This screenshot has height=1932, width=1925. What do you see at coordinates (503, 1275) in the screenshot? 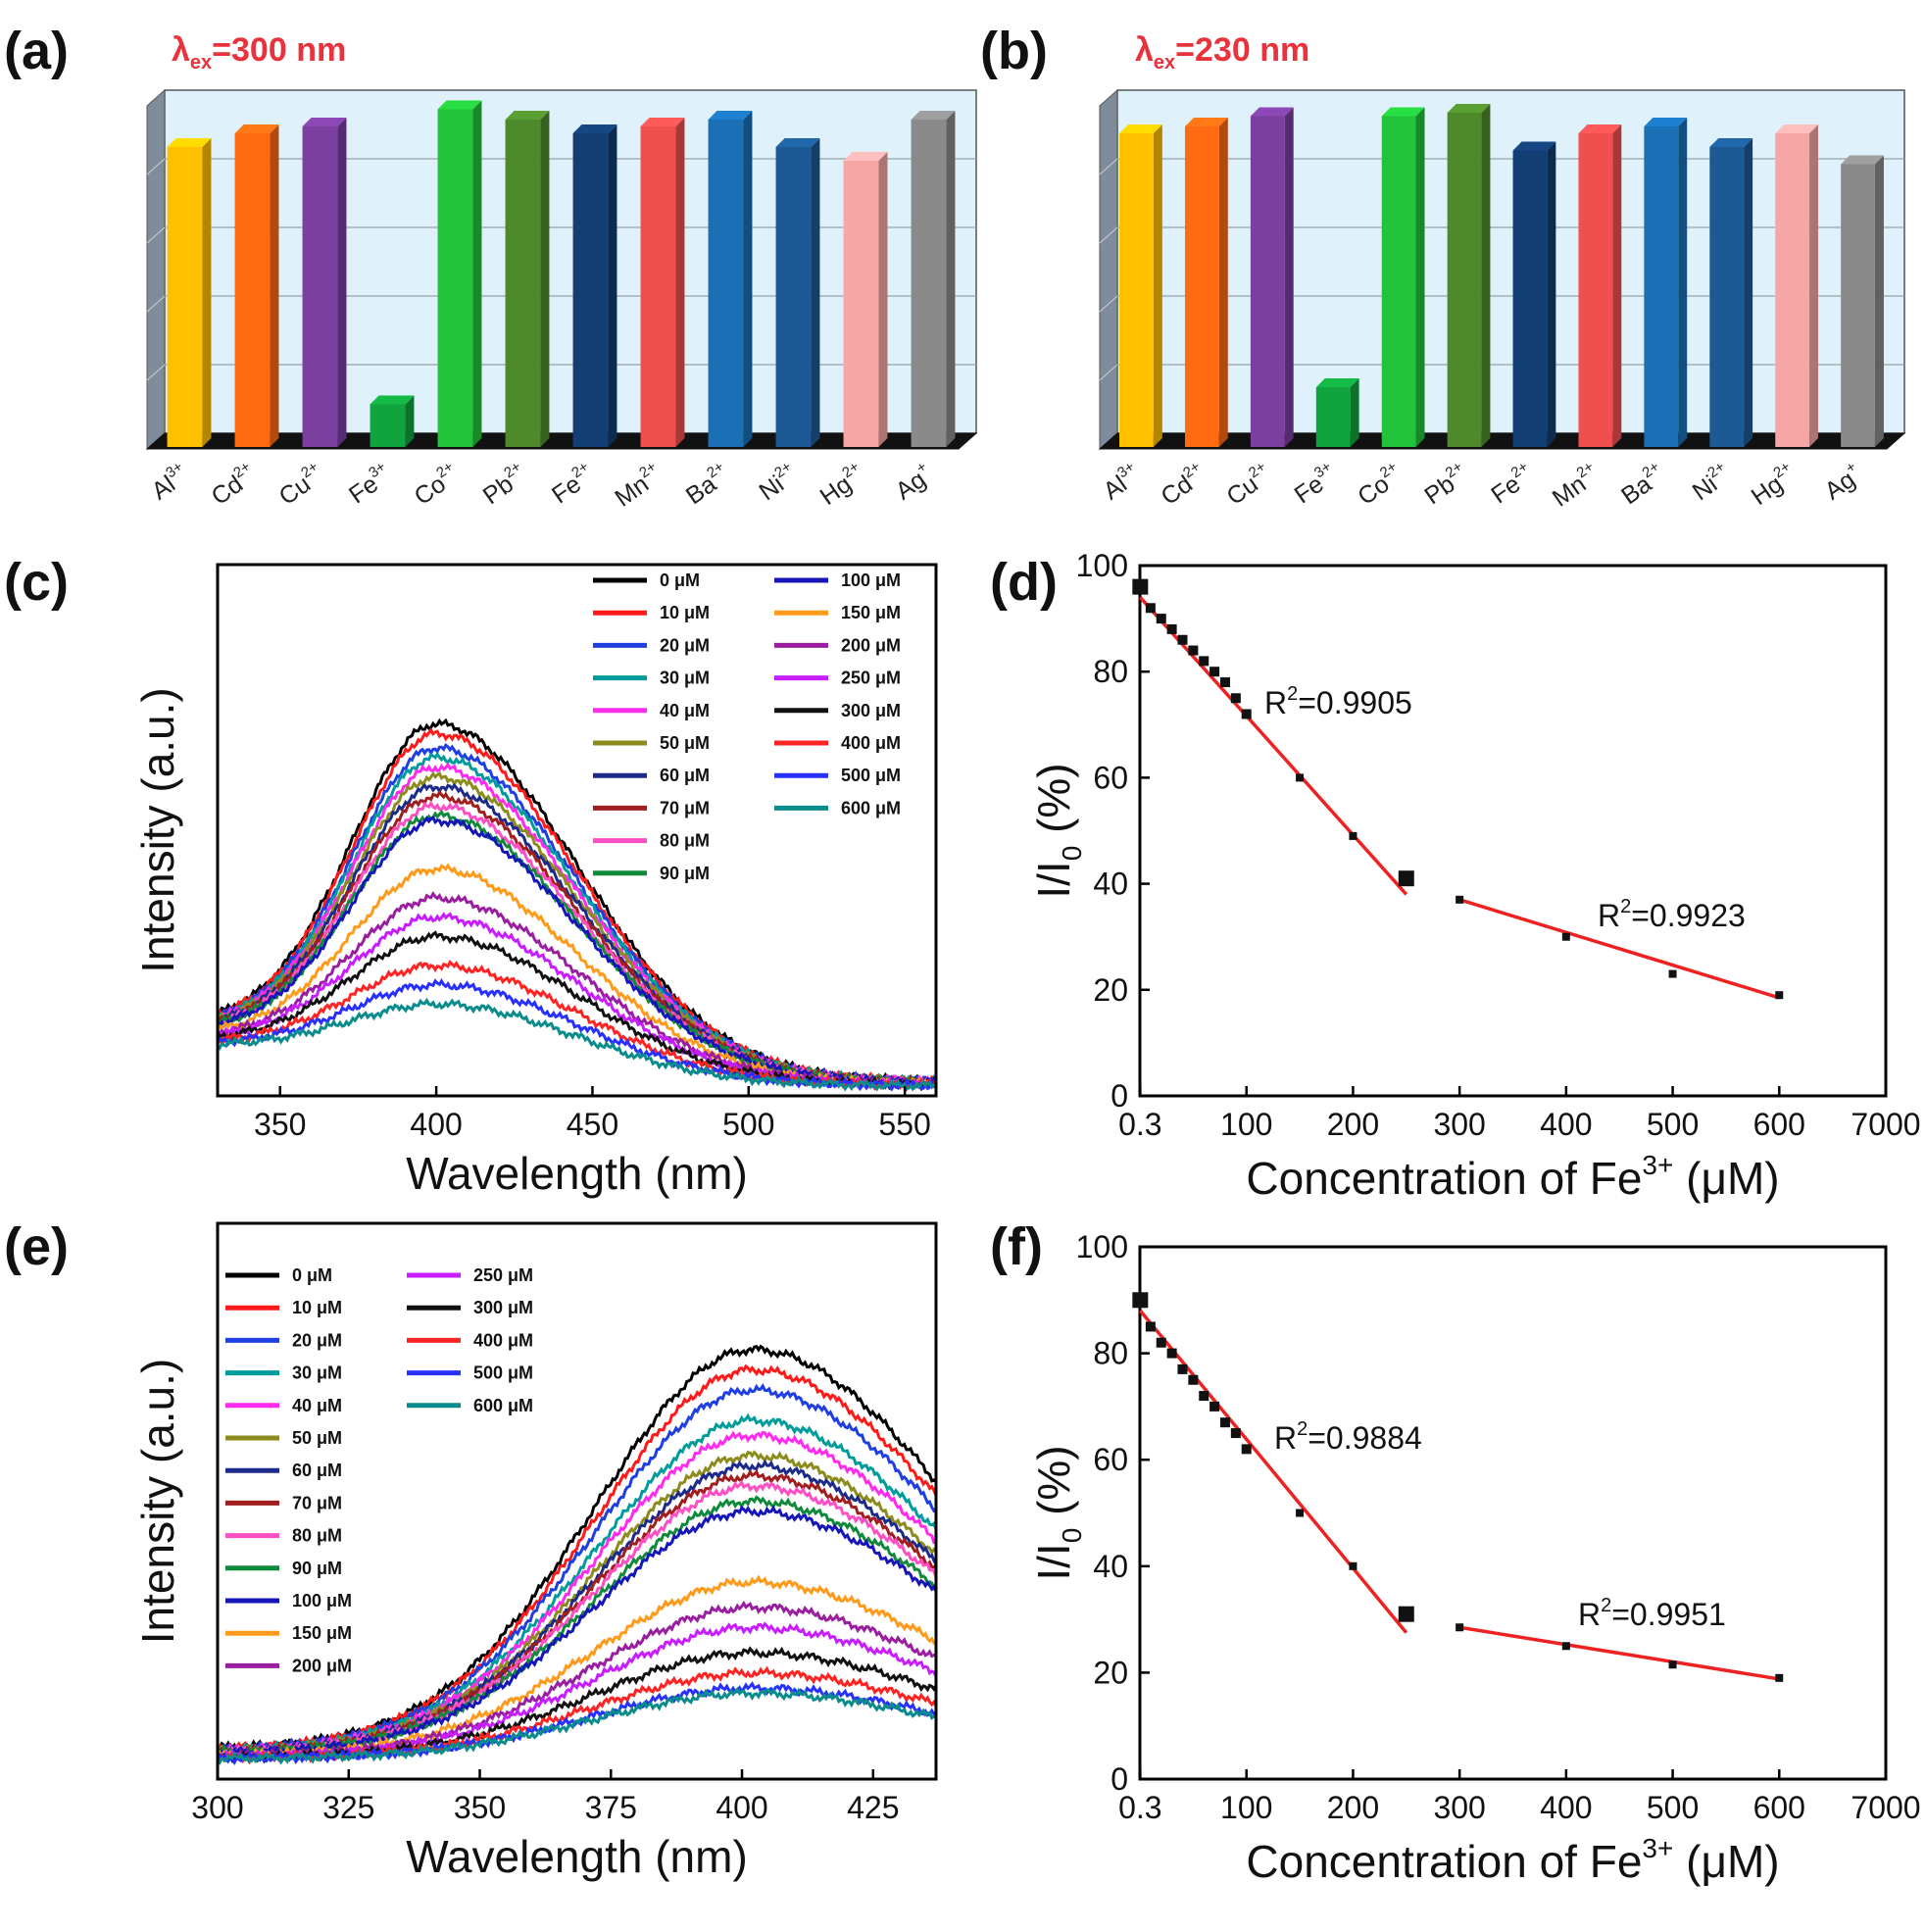
I see `legend-entry: 250 μM` at bounding box center [503, 1275].